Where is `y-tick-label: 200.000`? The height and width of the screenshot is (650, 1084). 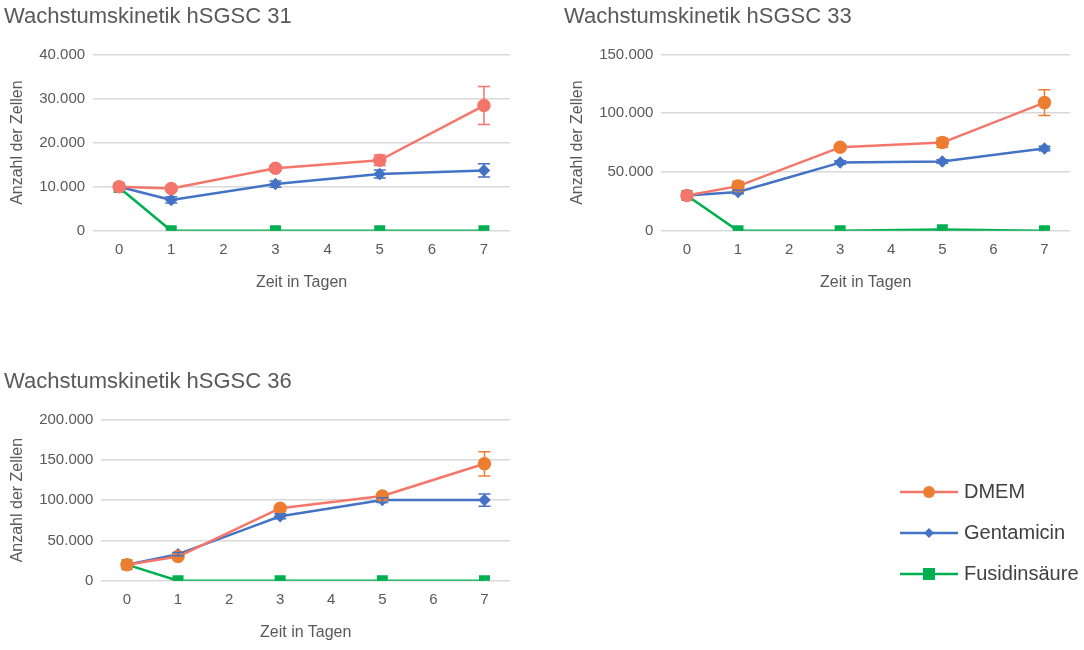
y-tick-label: 200.000 is located at coordinates (66, 418).